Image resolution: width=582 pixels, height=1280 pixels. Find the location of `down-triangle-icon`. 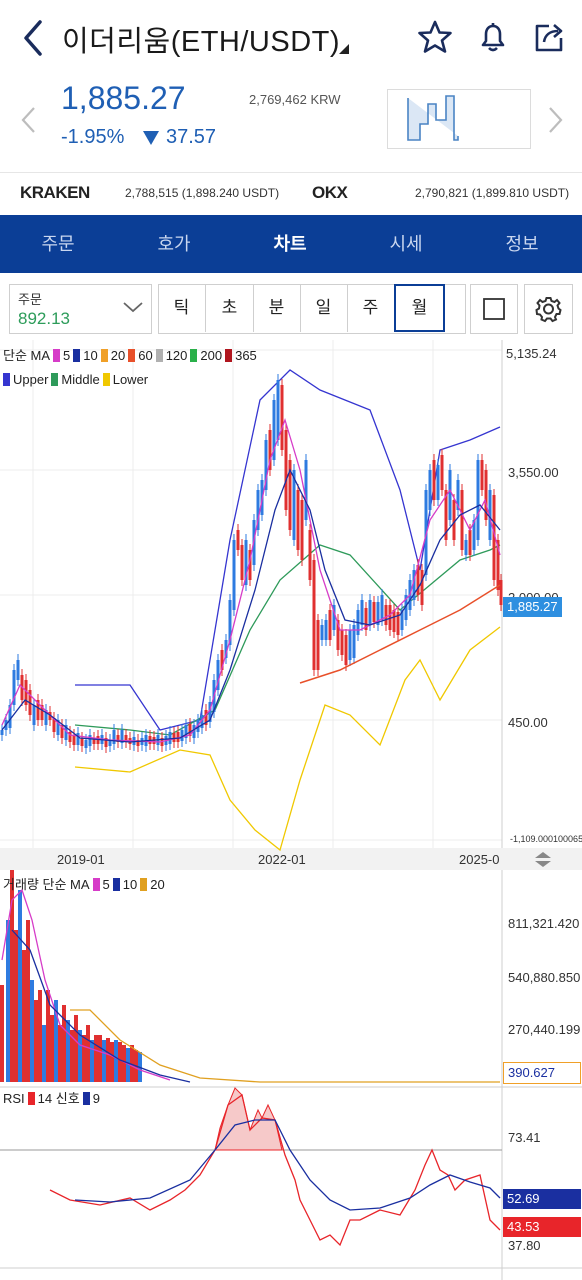

down-triangle-icon is located at coordinates (151, 138).